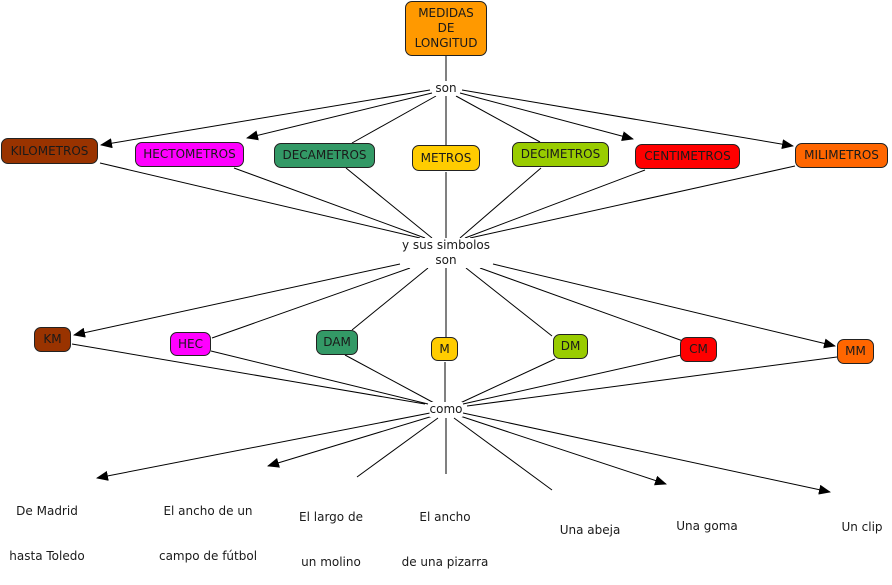  Describe the element at coordinates (446, 245) in the screenshot. I see `link-line: y sus simbolos` at that location.